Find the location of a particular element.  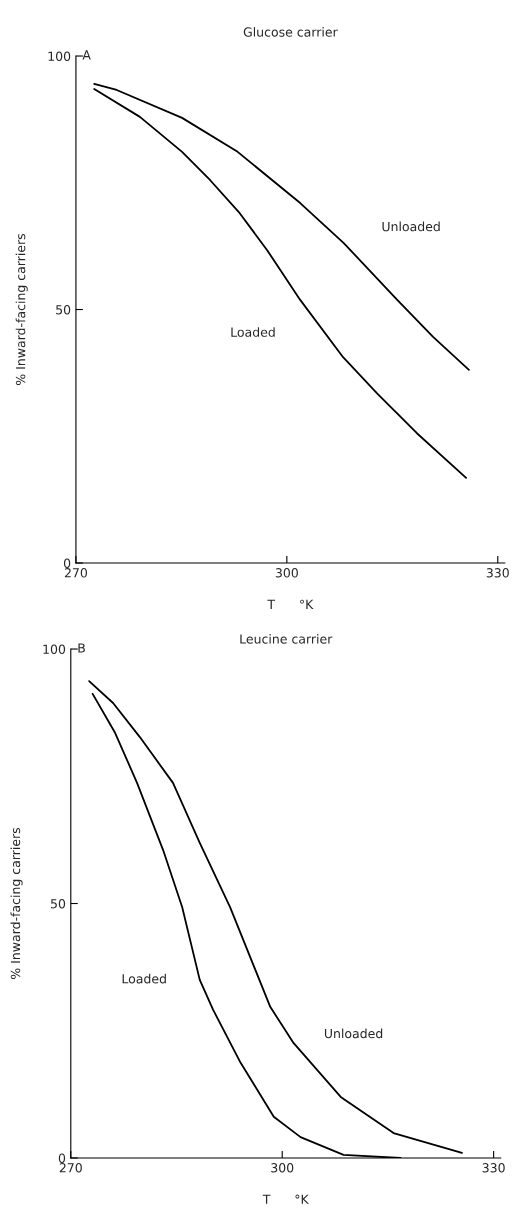

chart-title: Leucine carrier is located at coordinates (286, 638).